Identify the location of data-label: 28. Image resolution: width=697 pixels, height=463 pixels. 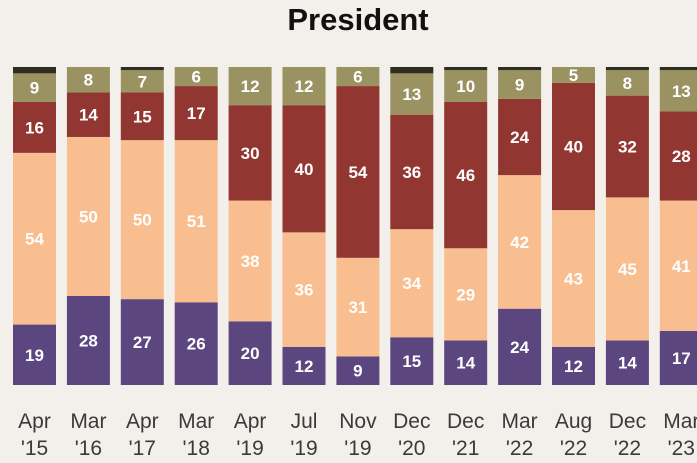
(681, 156).